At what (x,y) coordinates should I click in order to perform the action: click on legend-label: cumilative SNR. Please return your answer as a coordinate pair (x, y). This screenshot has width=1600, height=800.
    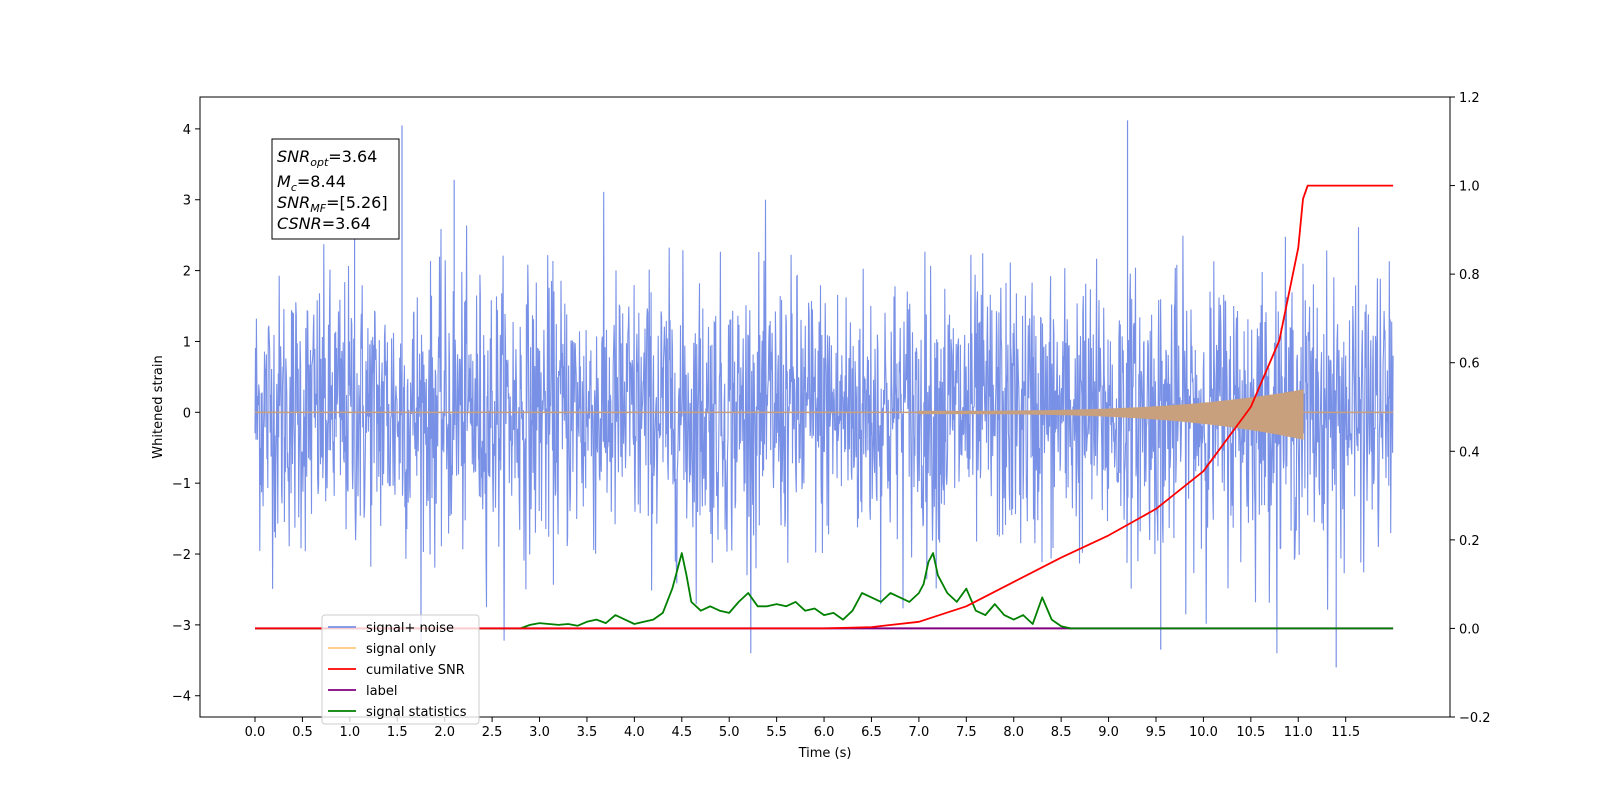
    Looking at the image, I should click on (415, 670).